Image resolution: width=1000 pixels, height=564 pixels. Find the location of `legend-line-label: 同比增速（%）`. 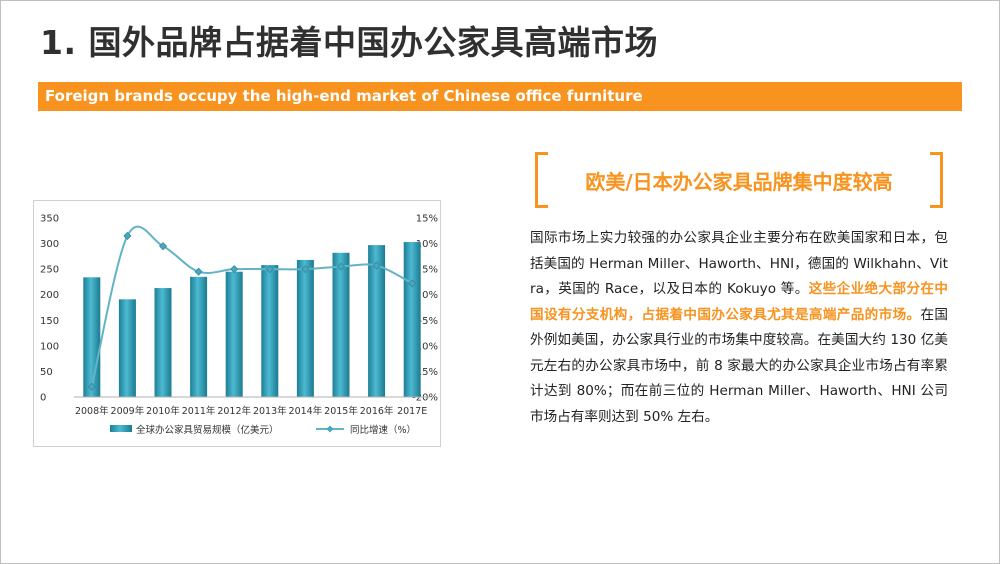

legend-line-label: 同比增速（%） is located at coordinates (383, 430).